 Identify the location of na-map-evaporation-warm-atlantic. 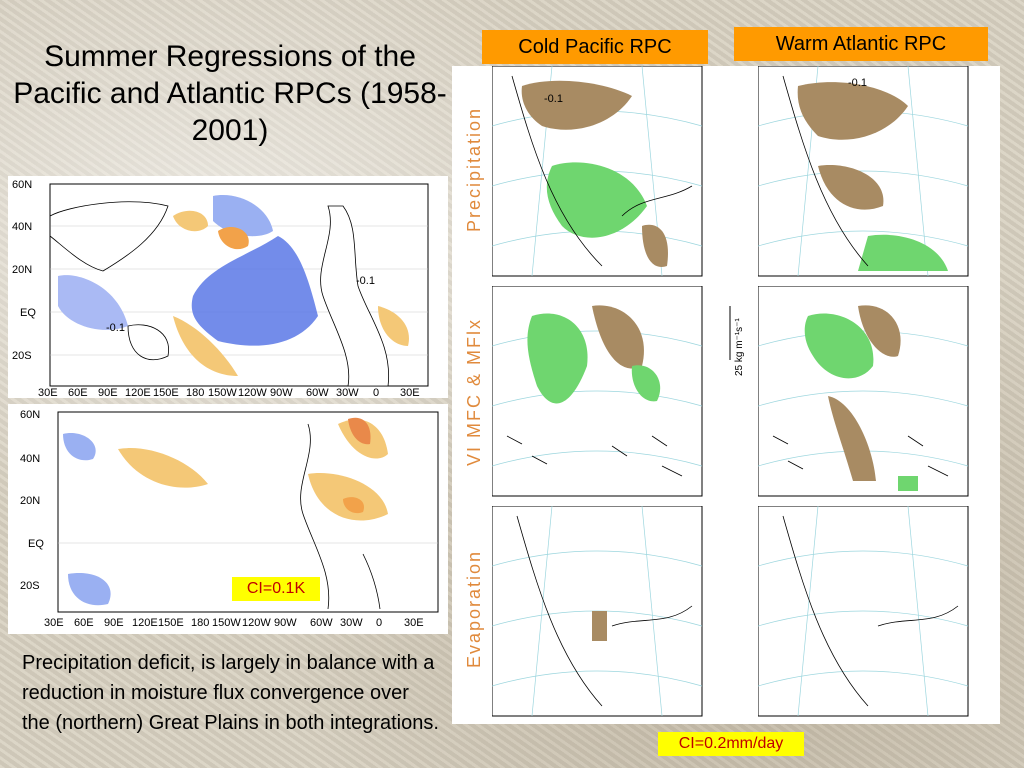
(863, 611).